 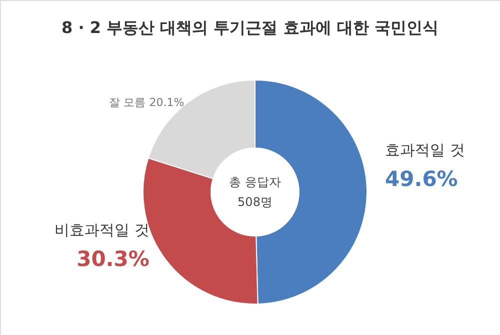 What do you see at coordinates (421, 179) in the screenshot?
I see `data-label: 49.6%` at bounding box center [421, 179].